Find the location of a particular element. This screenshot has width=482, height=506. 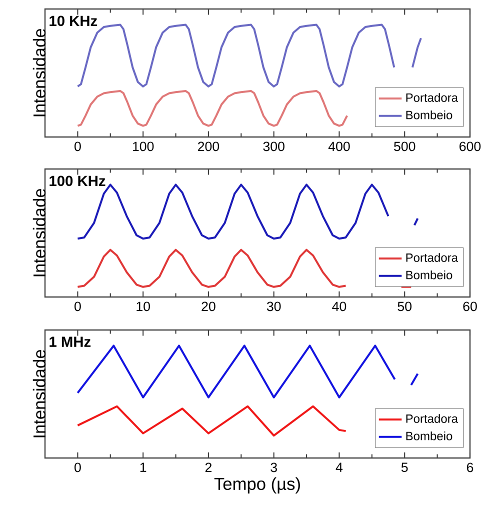

x-tick-label: 5 is located at coordinates (404, 467).